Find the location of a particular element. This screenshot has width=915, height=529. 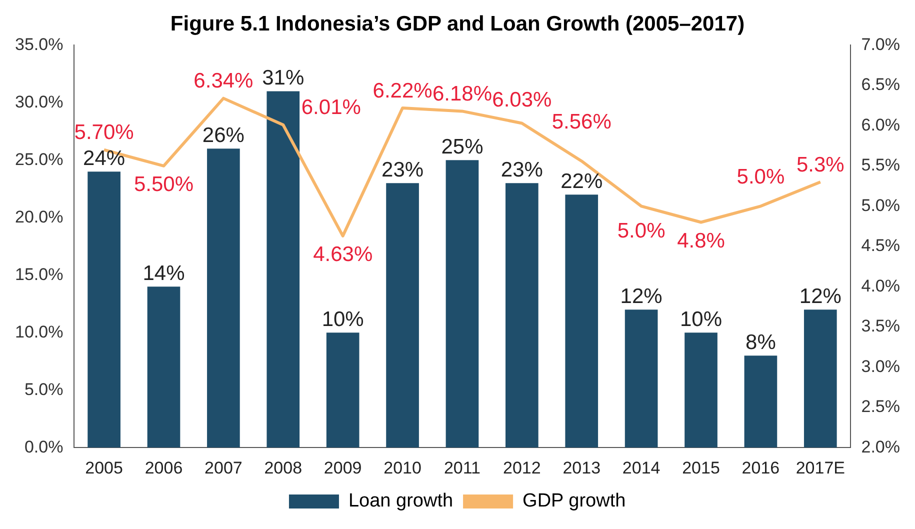

x-tick-label: 2007 is located at coordinates (223, 468).